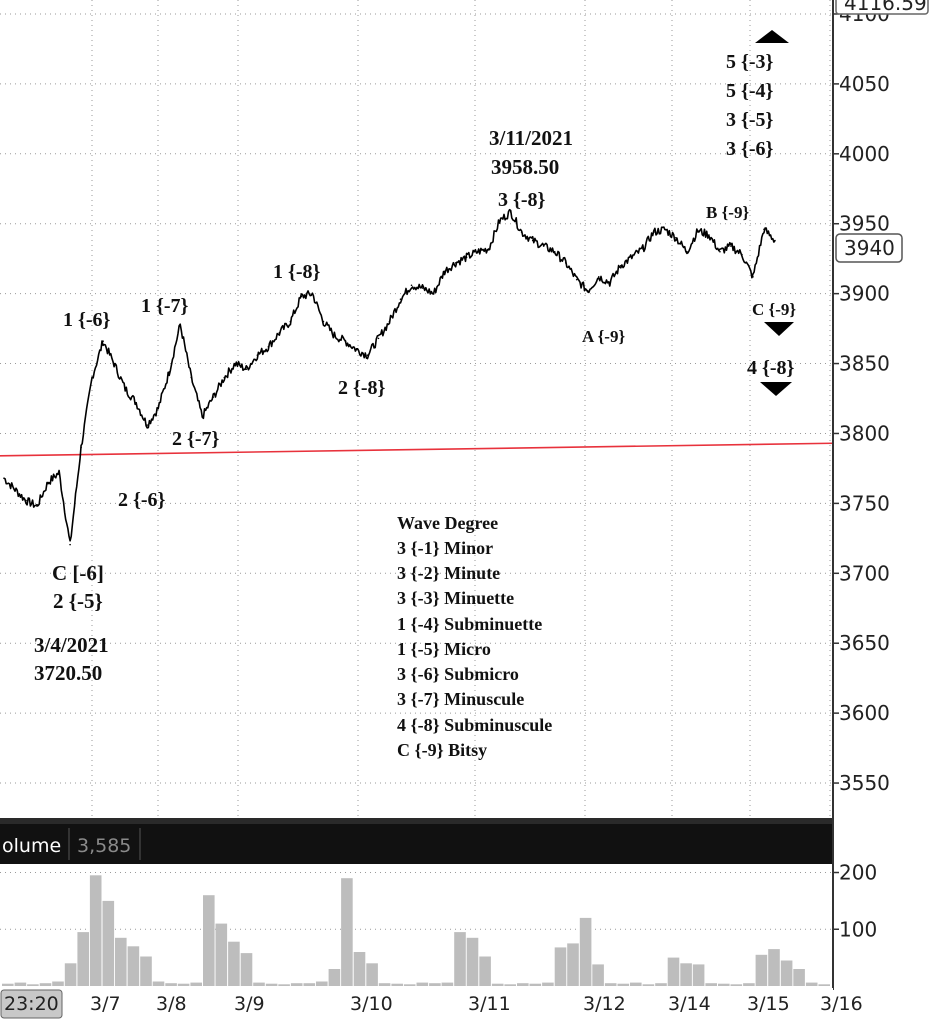 The height and width of the screenshot is (1024, 930). I want to click on stack-label-1: 5 {-3}, so click(750, 62).